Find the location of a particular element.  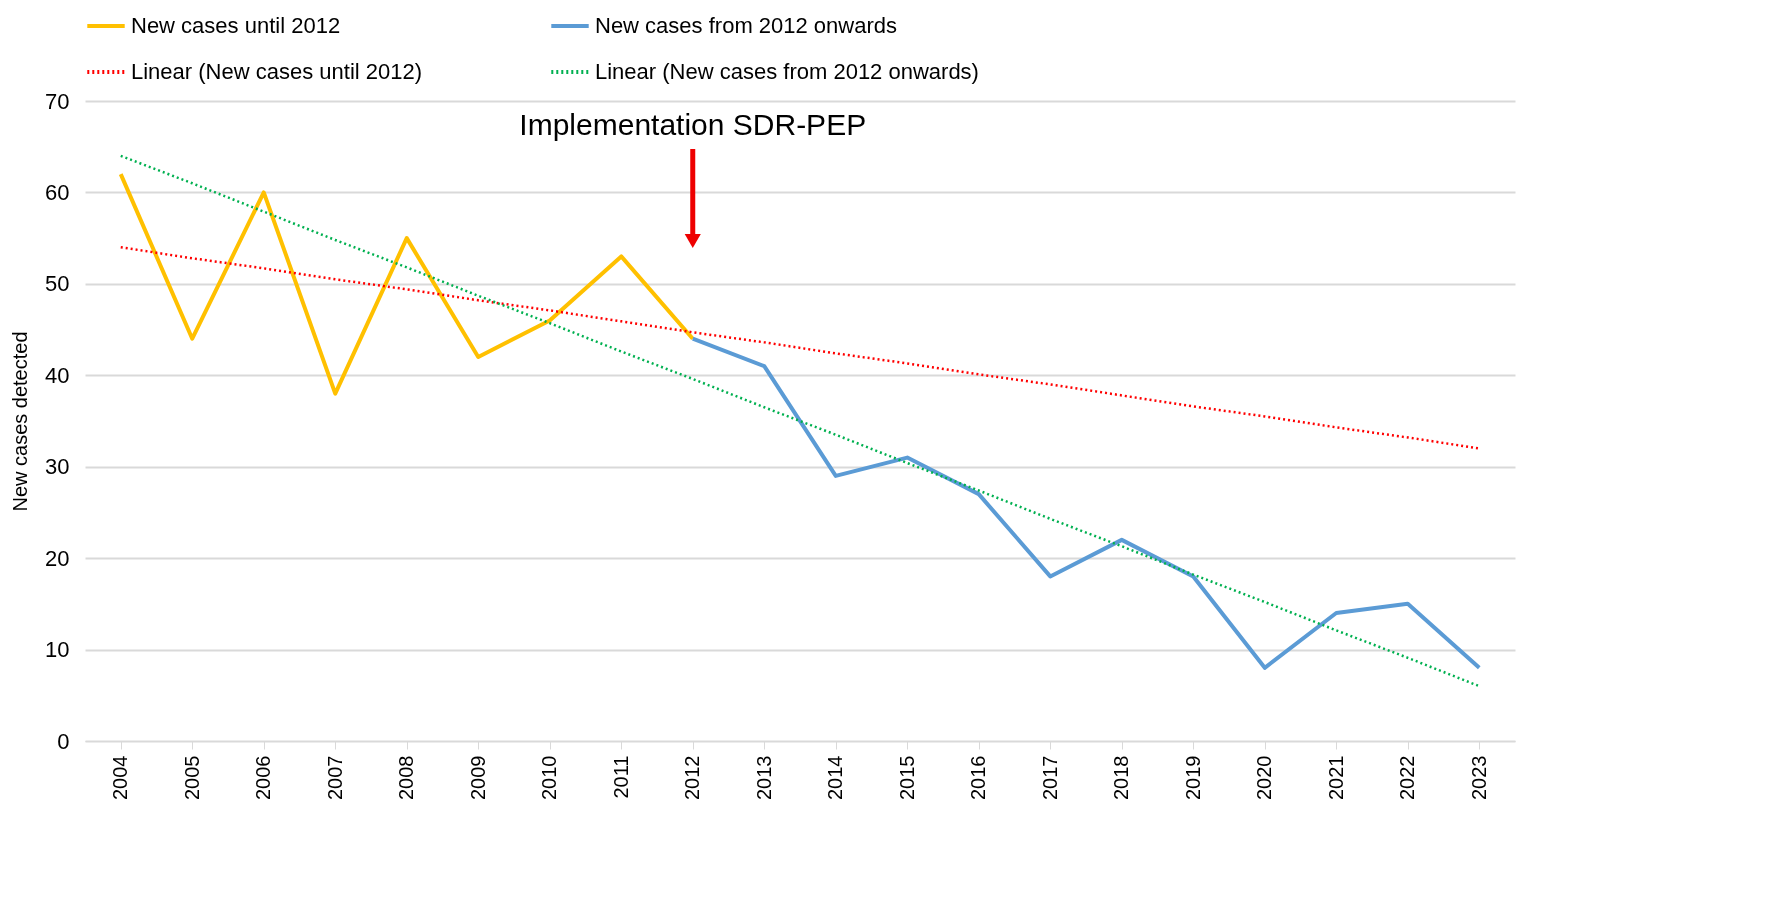

y-axis-title: New cases detected is located at coordinates (20, 421).